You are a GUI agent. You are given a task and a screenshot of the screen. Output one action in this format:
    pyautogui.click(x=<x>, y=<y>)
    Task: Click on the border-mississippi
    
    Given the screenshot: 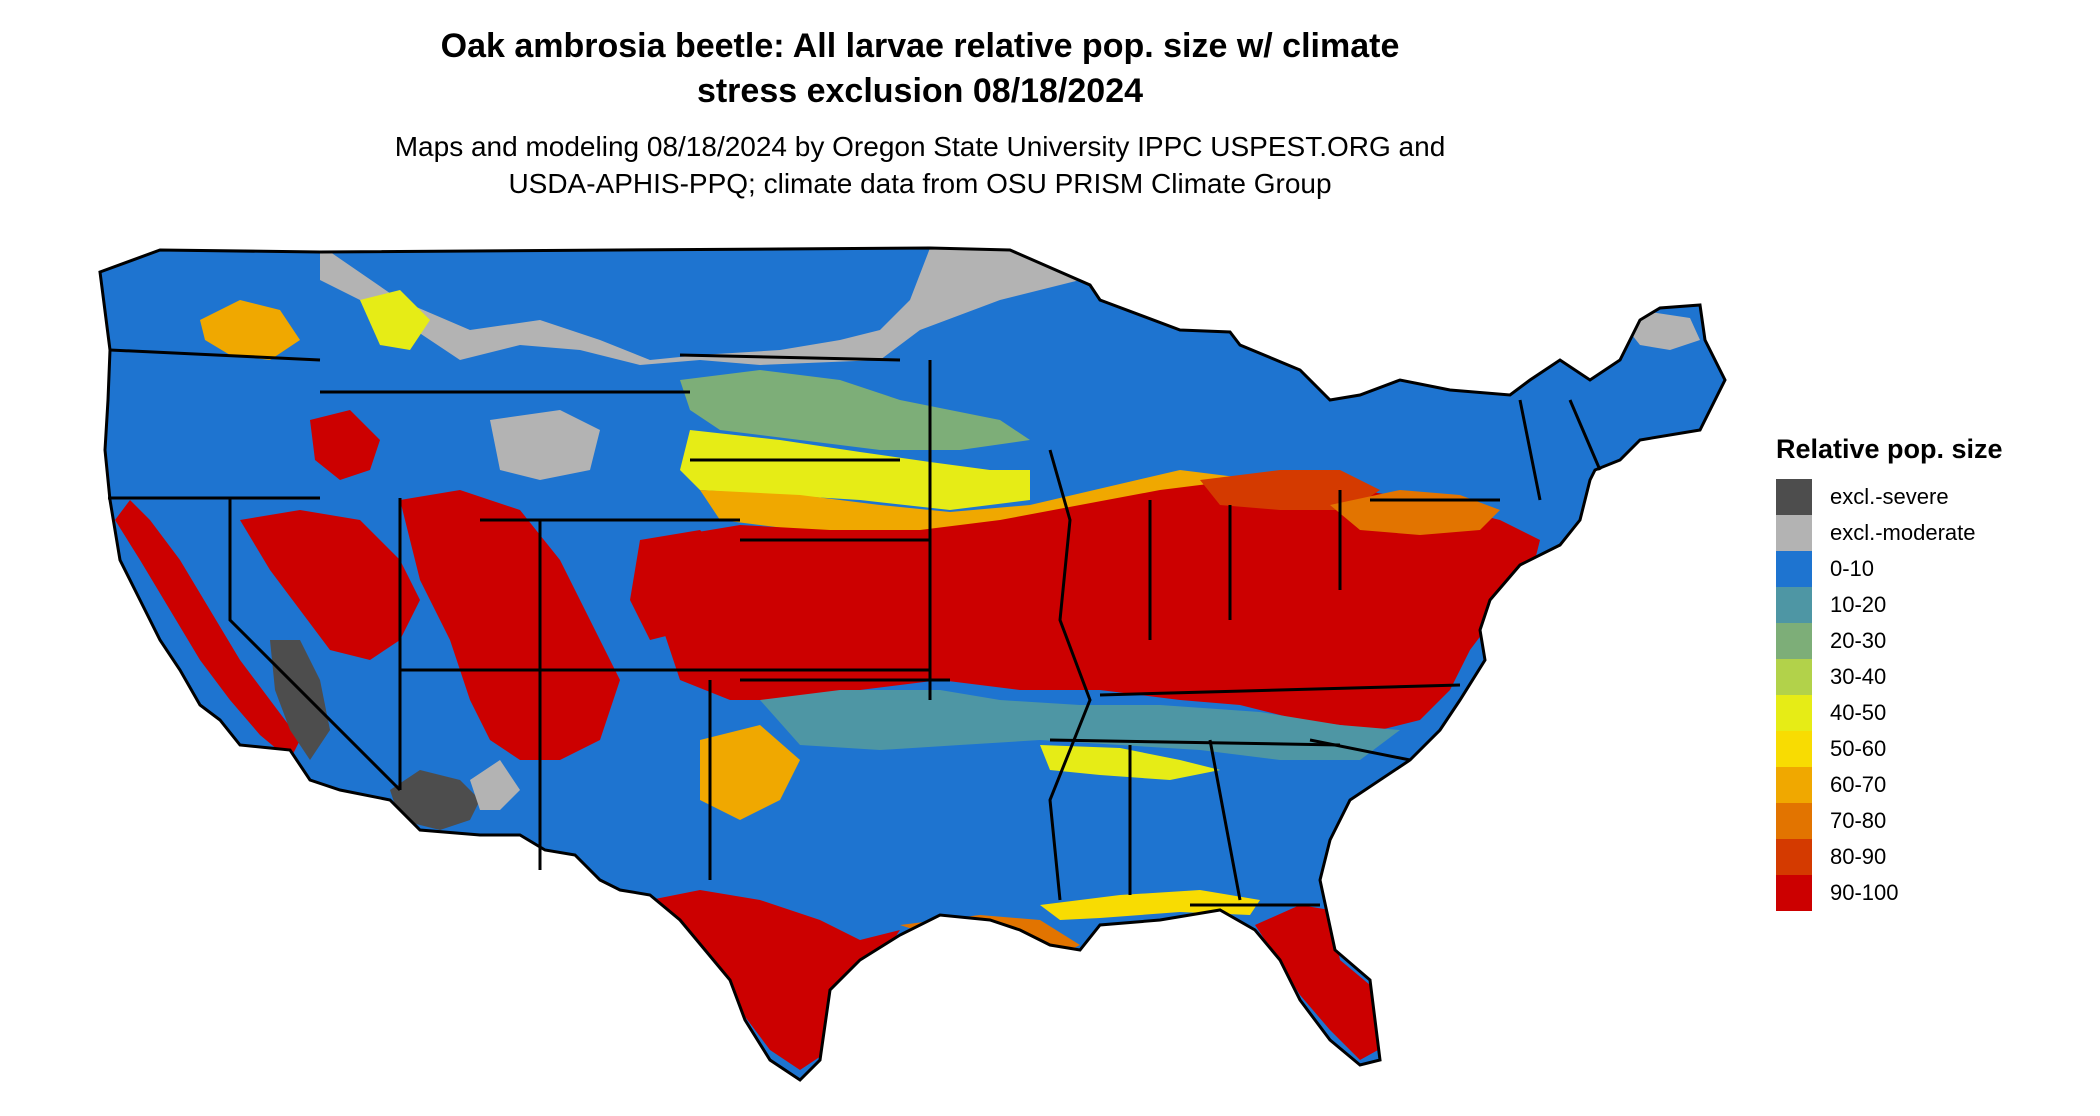 What is the action you would take?
    pyautogui.click(x=1070, y=675)
    